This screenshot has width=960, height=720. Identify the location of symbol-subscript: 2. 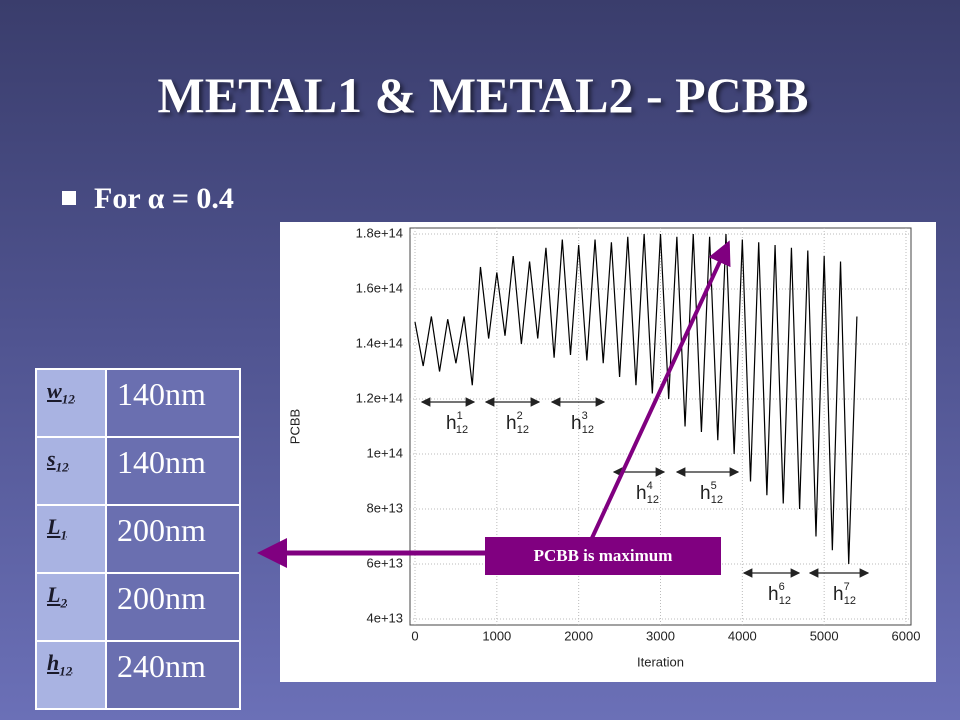
(63, 603).